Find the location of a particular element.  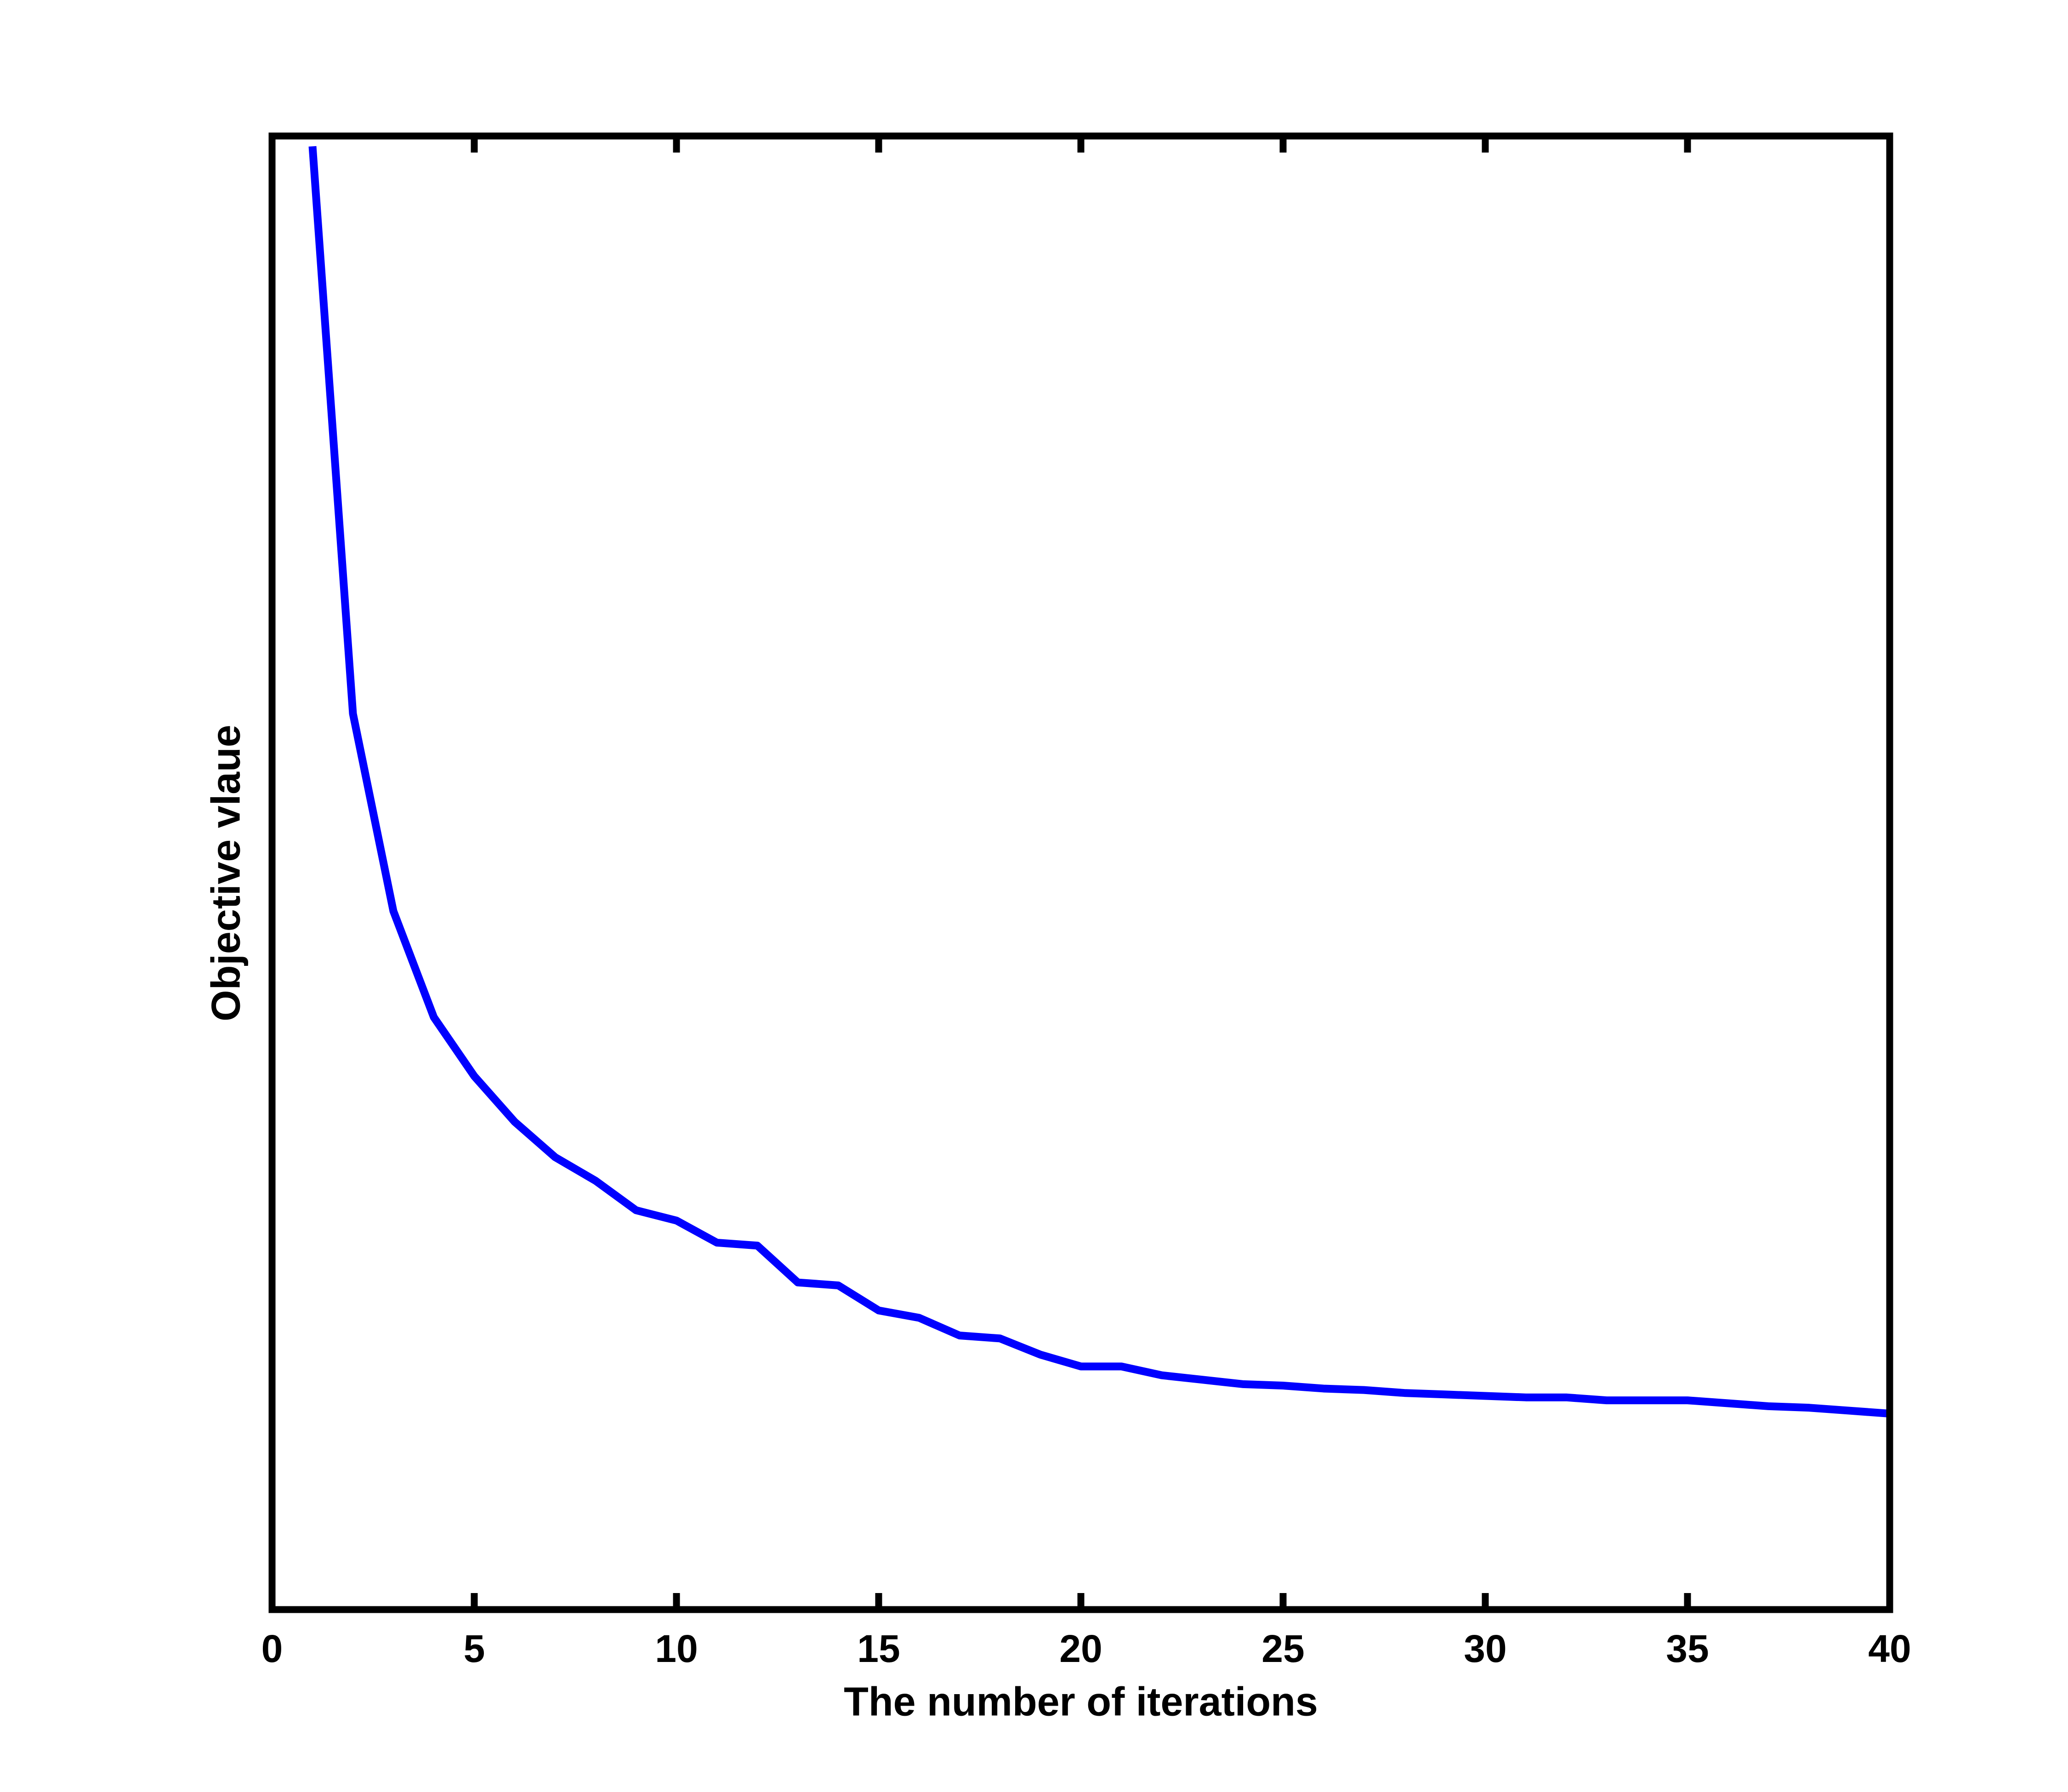

x-tick-label: 25 is located at coordinates (1282, 1648).